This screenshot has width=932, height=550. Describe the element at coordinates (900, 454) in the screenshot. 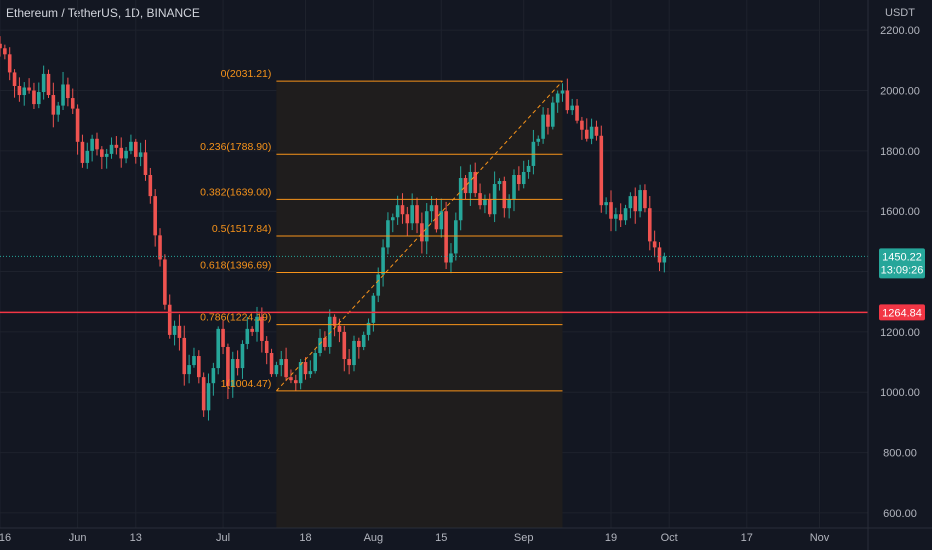

I see `y-tick-label: 800.00` at that location.